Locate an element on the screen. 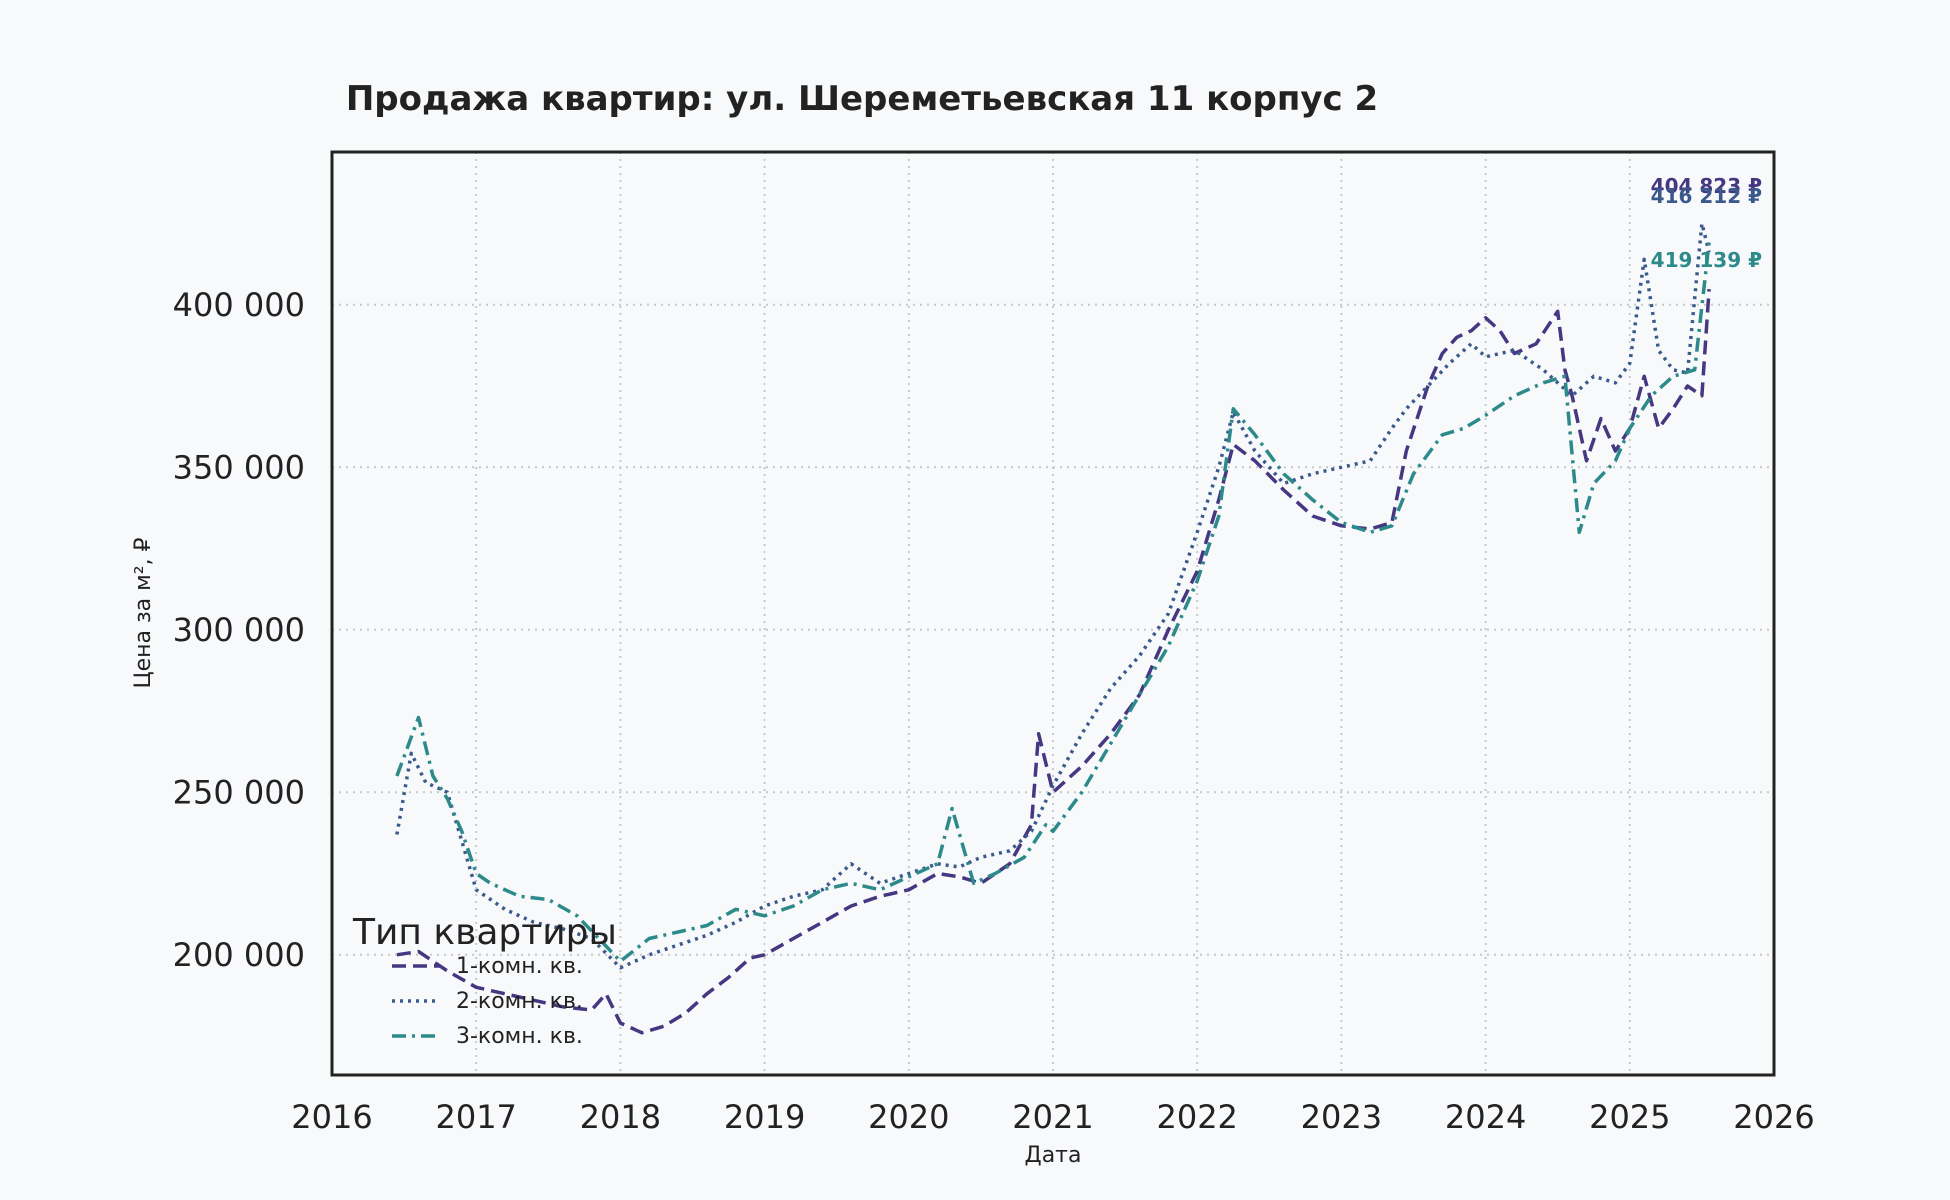 This screenshot has width=1950, height=1200. legend-item-label: 3-комн. кв. is located at coordinates (519, 1036).